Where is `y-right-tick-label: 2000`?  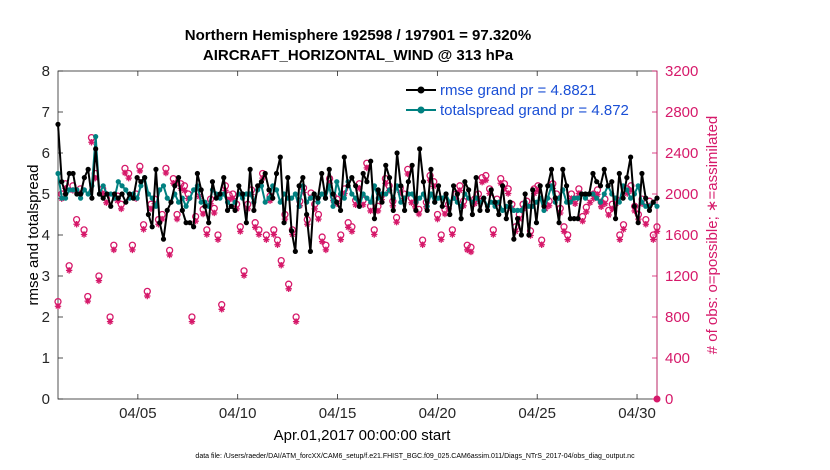
y-right-tick-label: 2000 is located at coordinates (681, 194).